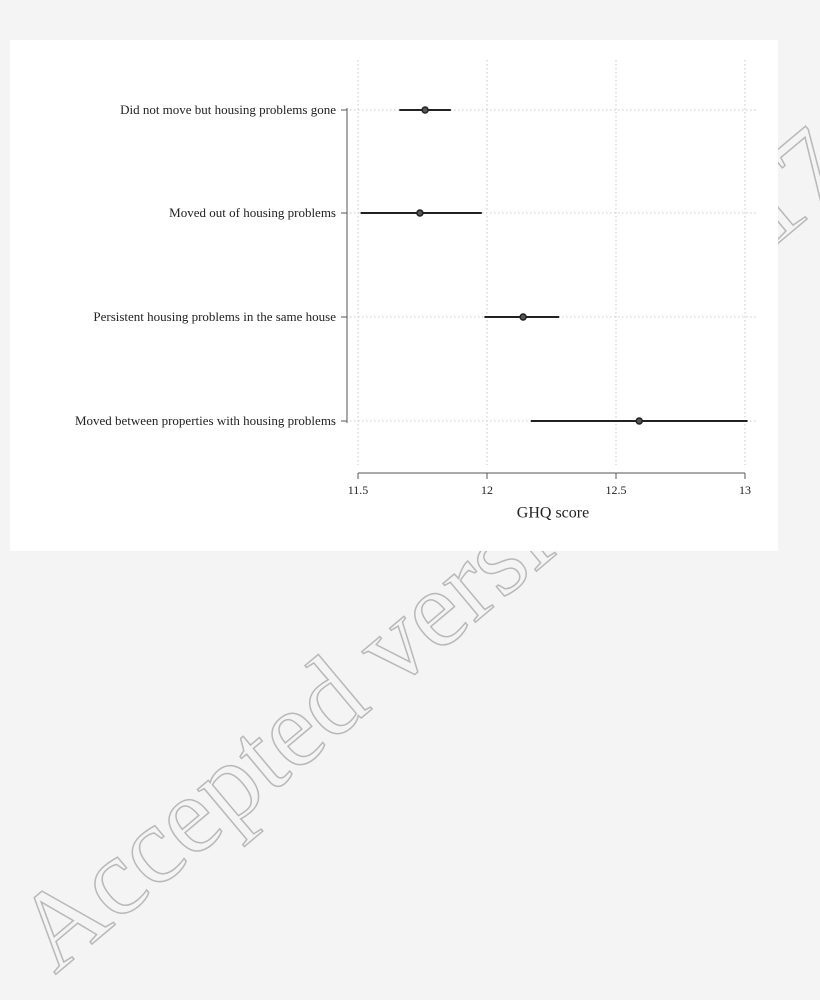 This screenshot has width=820, height=1000. I want to click on x-tick-label: 12.5, so click(616, 490).